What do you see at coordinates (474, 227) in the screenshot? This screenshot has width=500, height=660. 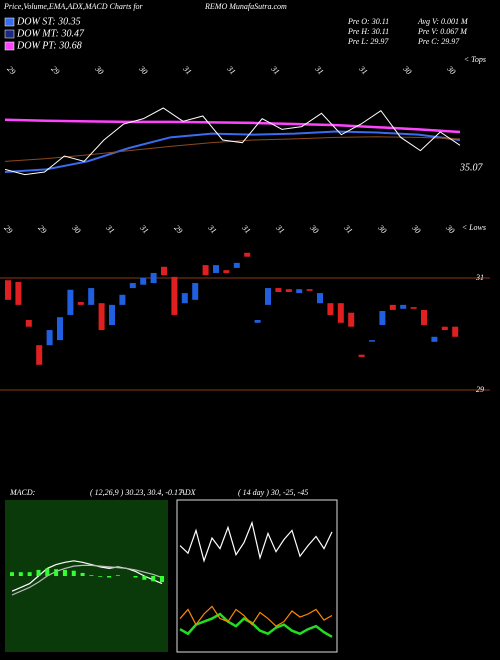 I see `lows-label: < Lows` at bounding box center [474, 227].